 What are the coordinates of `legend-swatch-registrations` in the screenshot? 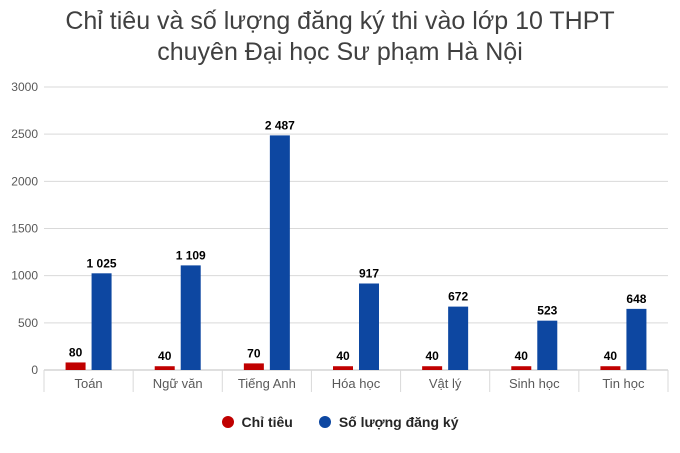 It's located at (324, 422).